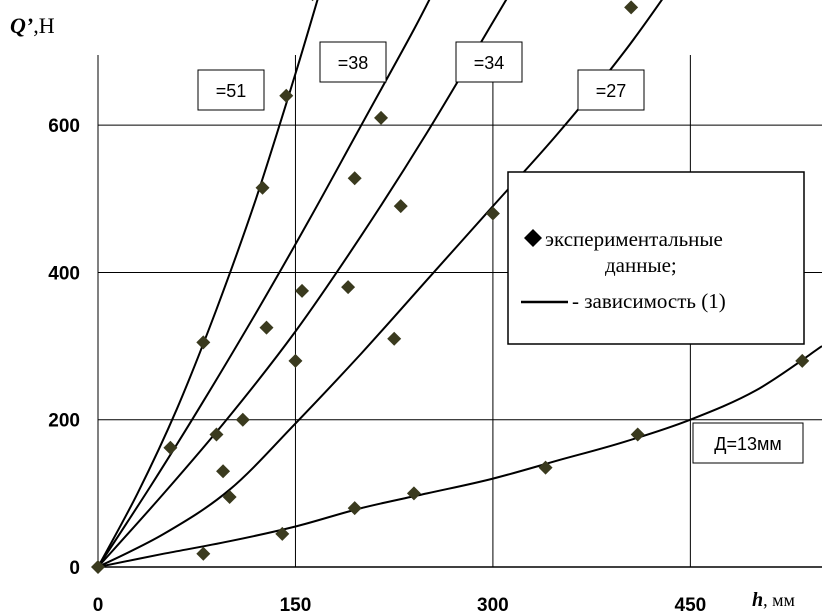 This screenshot has height=615, width=822. What do you see at coordinates (779, 600) in the screenshot?
I see `x-axis-unit: , мм` at bounding box center [779, 600].